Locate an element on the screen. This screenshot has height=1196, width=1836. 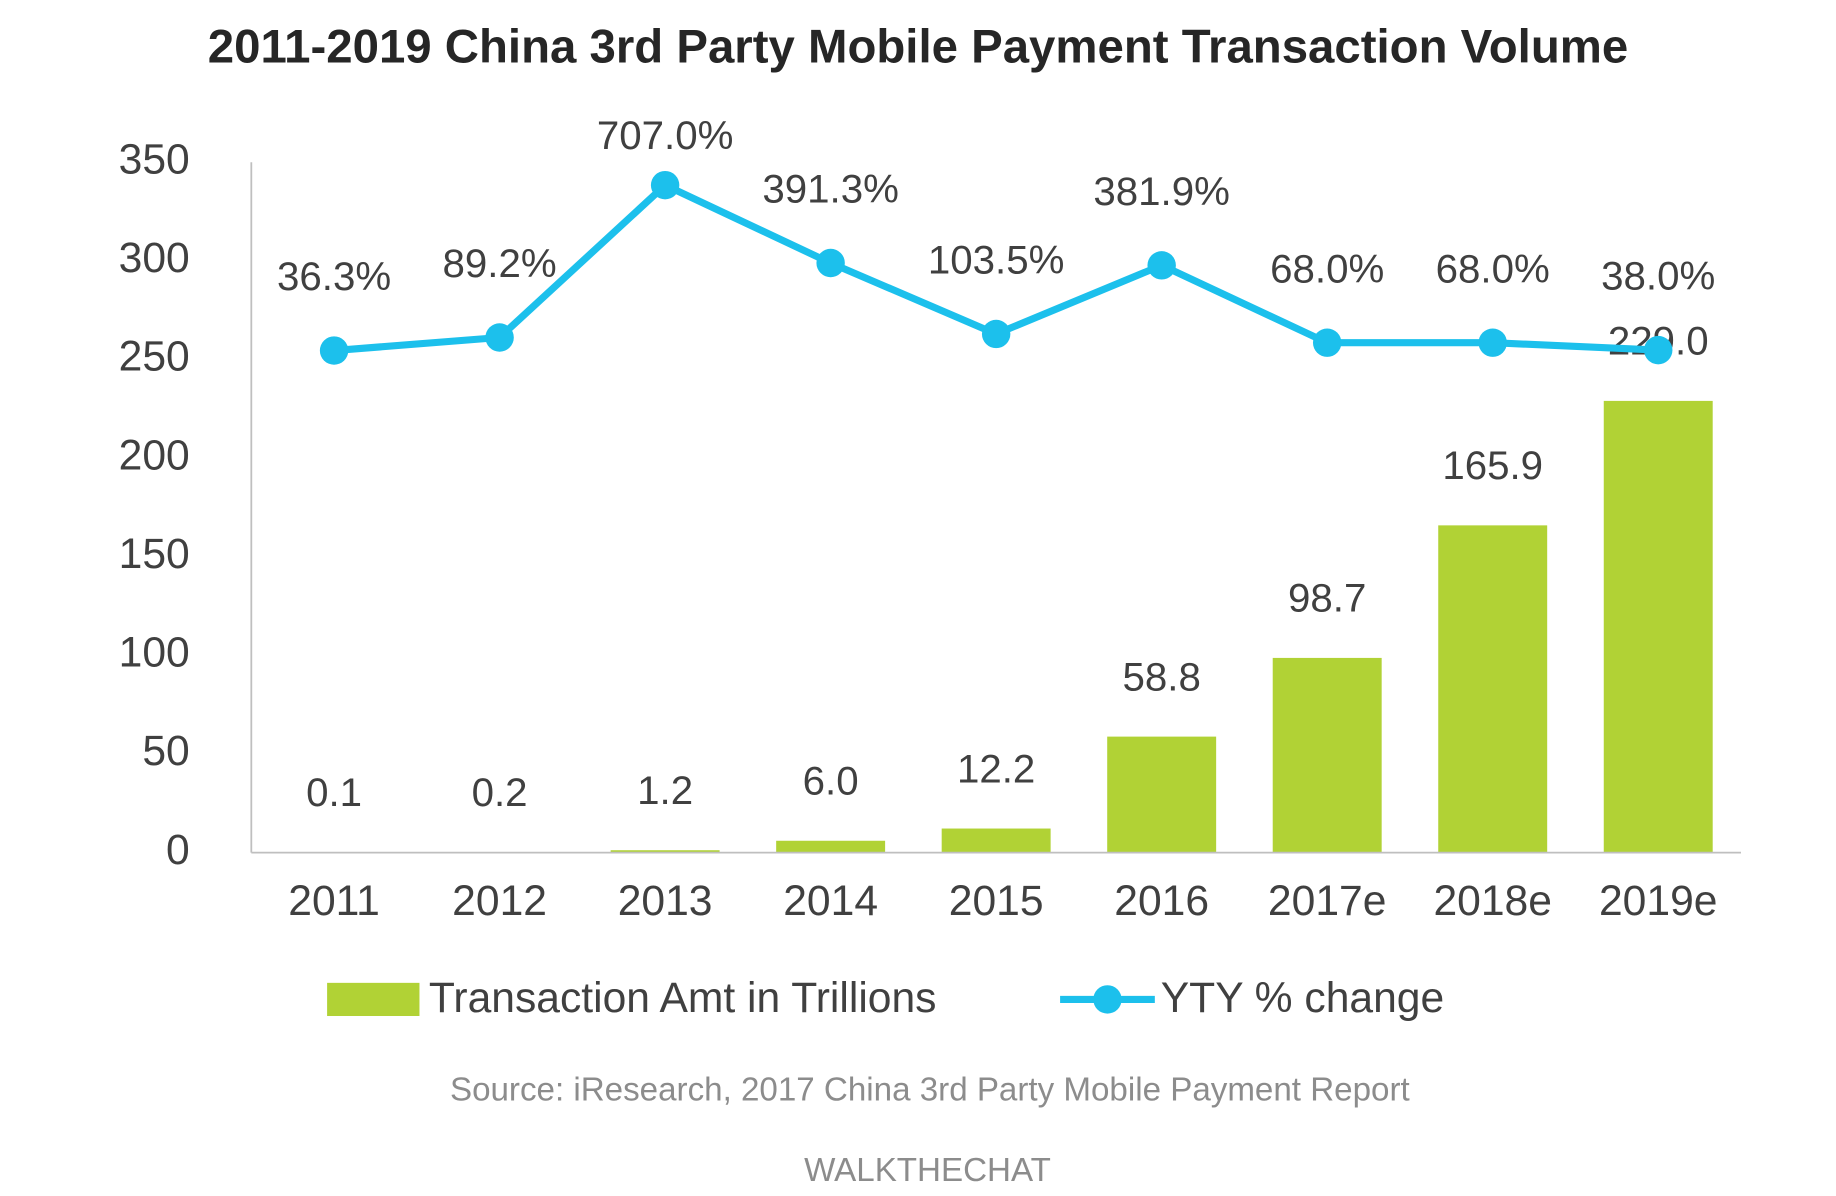
bar-label: 0.2 is located at coordinates (500, 792).